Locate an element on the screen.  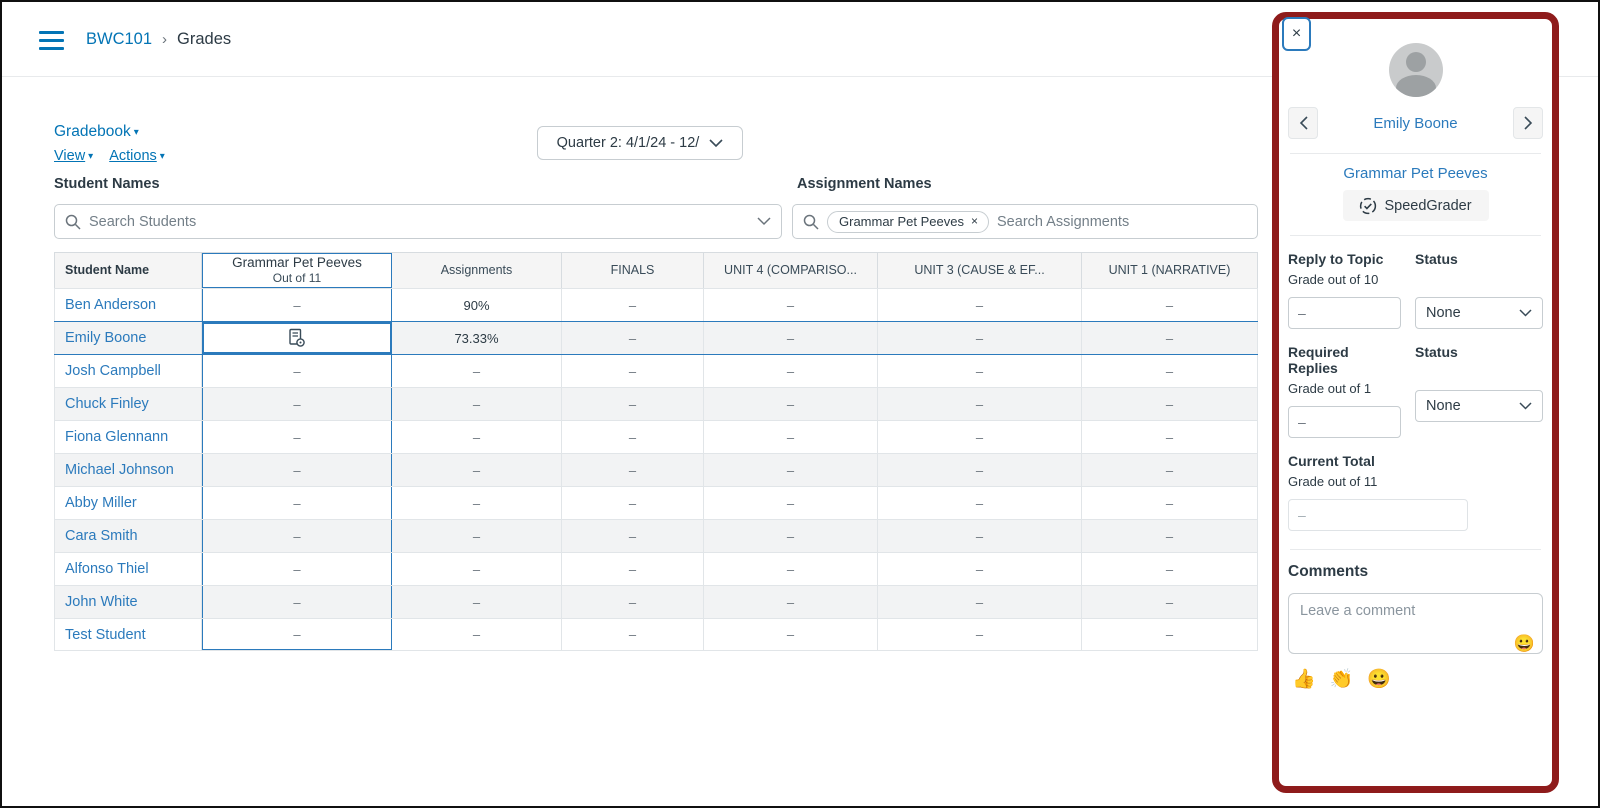
student-name-link: Chuck Finley is located at coordinates (107, 404).